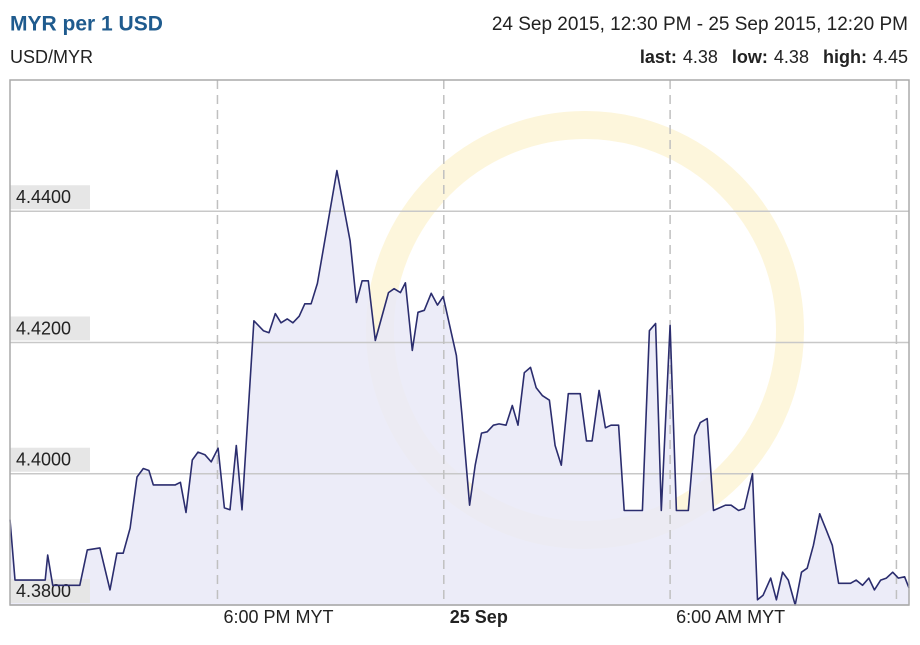  Describe the element at coordinates (43, 197) in the screenshot. I see `y-tick-label: 4.4400` at that location.